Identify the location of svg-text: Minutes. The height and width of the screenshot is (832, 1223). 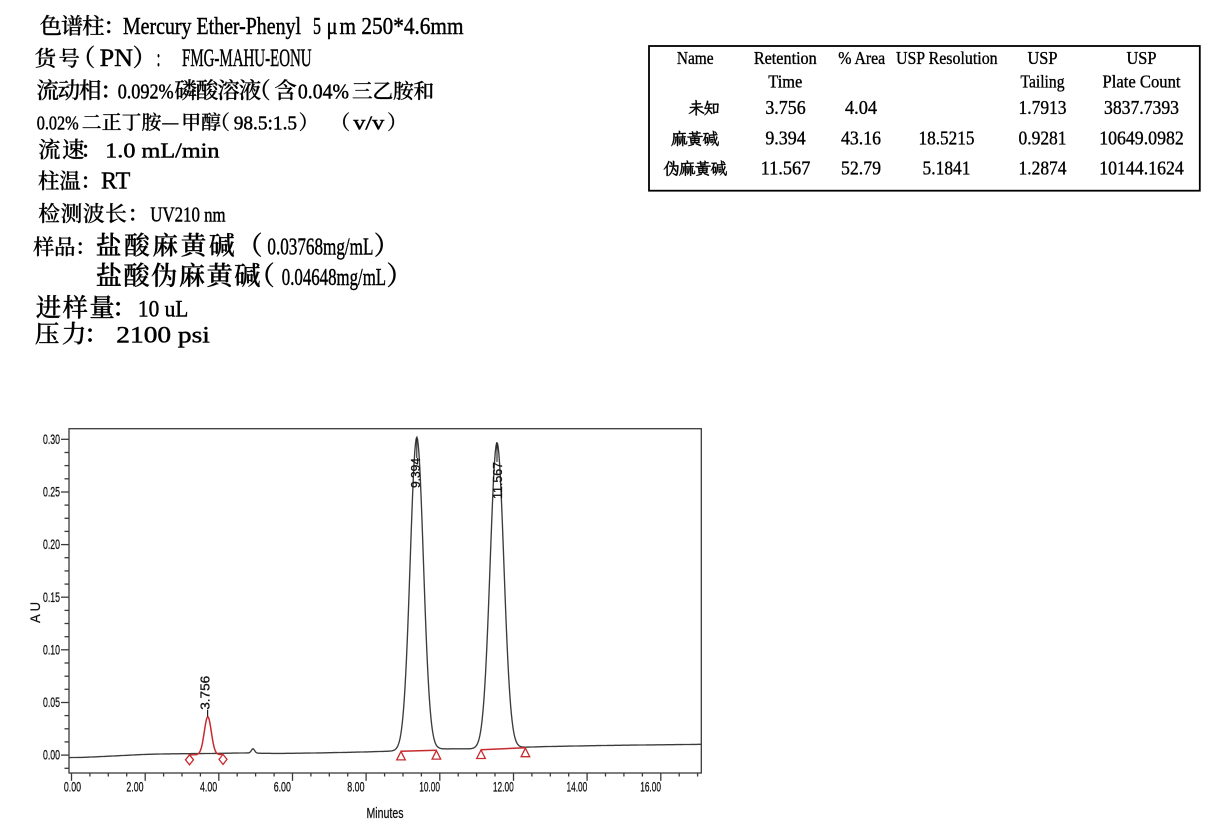
(385, 813).